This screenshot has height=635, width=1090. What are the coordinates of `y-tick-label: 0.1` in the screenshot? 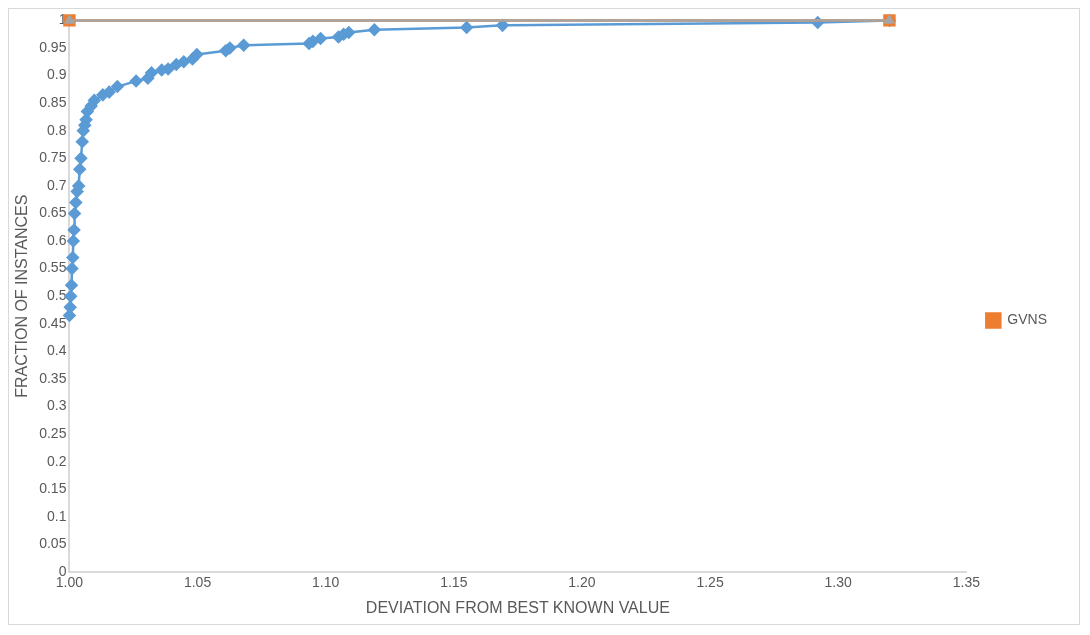 It's located at (56, 515).